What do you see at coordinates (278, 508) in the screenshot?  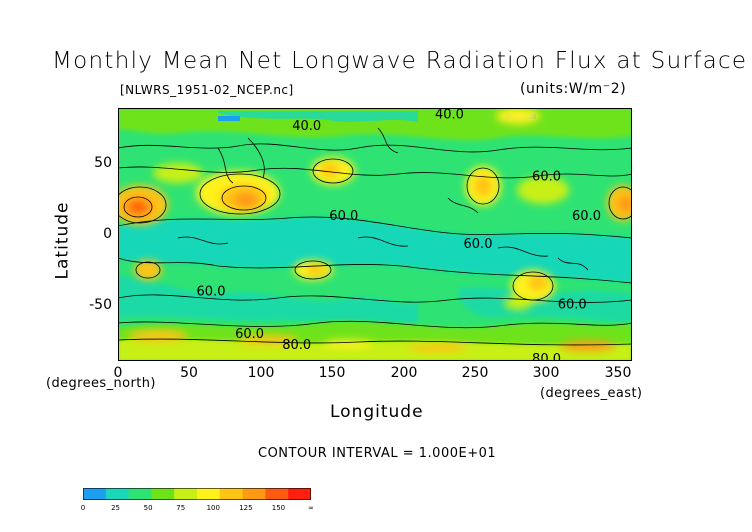 I see `colorbar-tick-label: 150` at bounding box center [278, 508].